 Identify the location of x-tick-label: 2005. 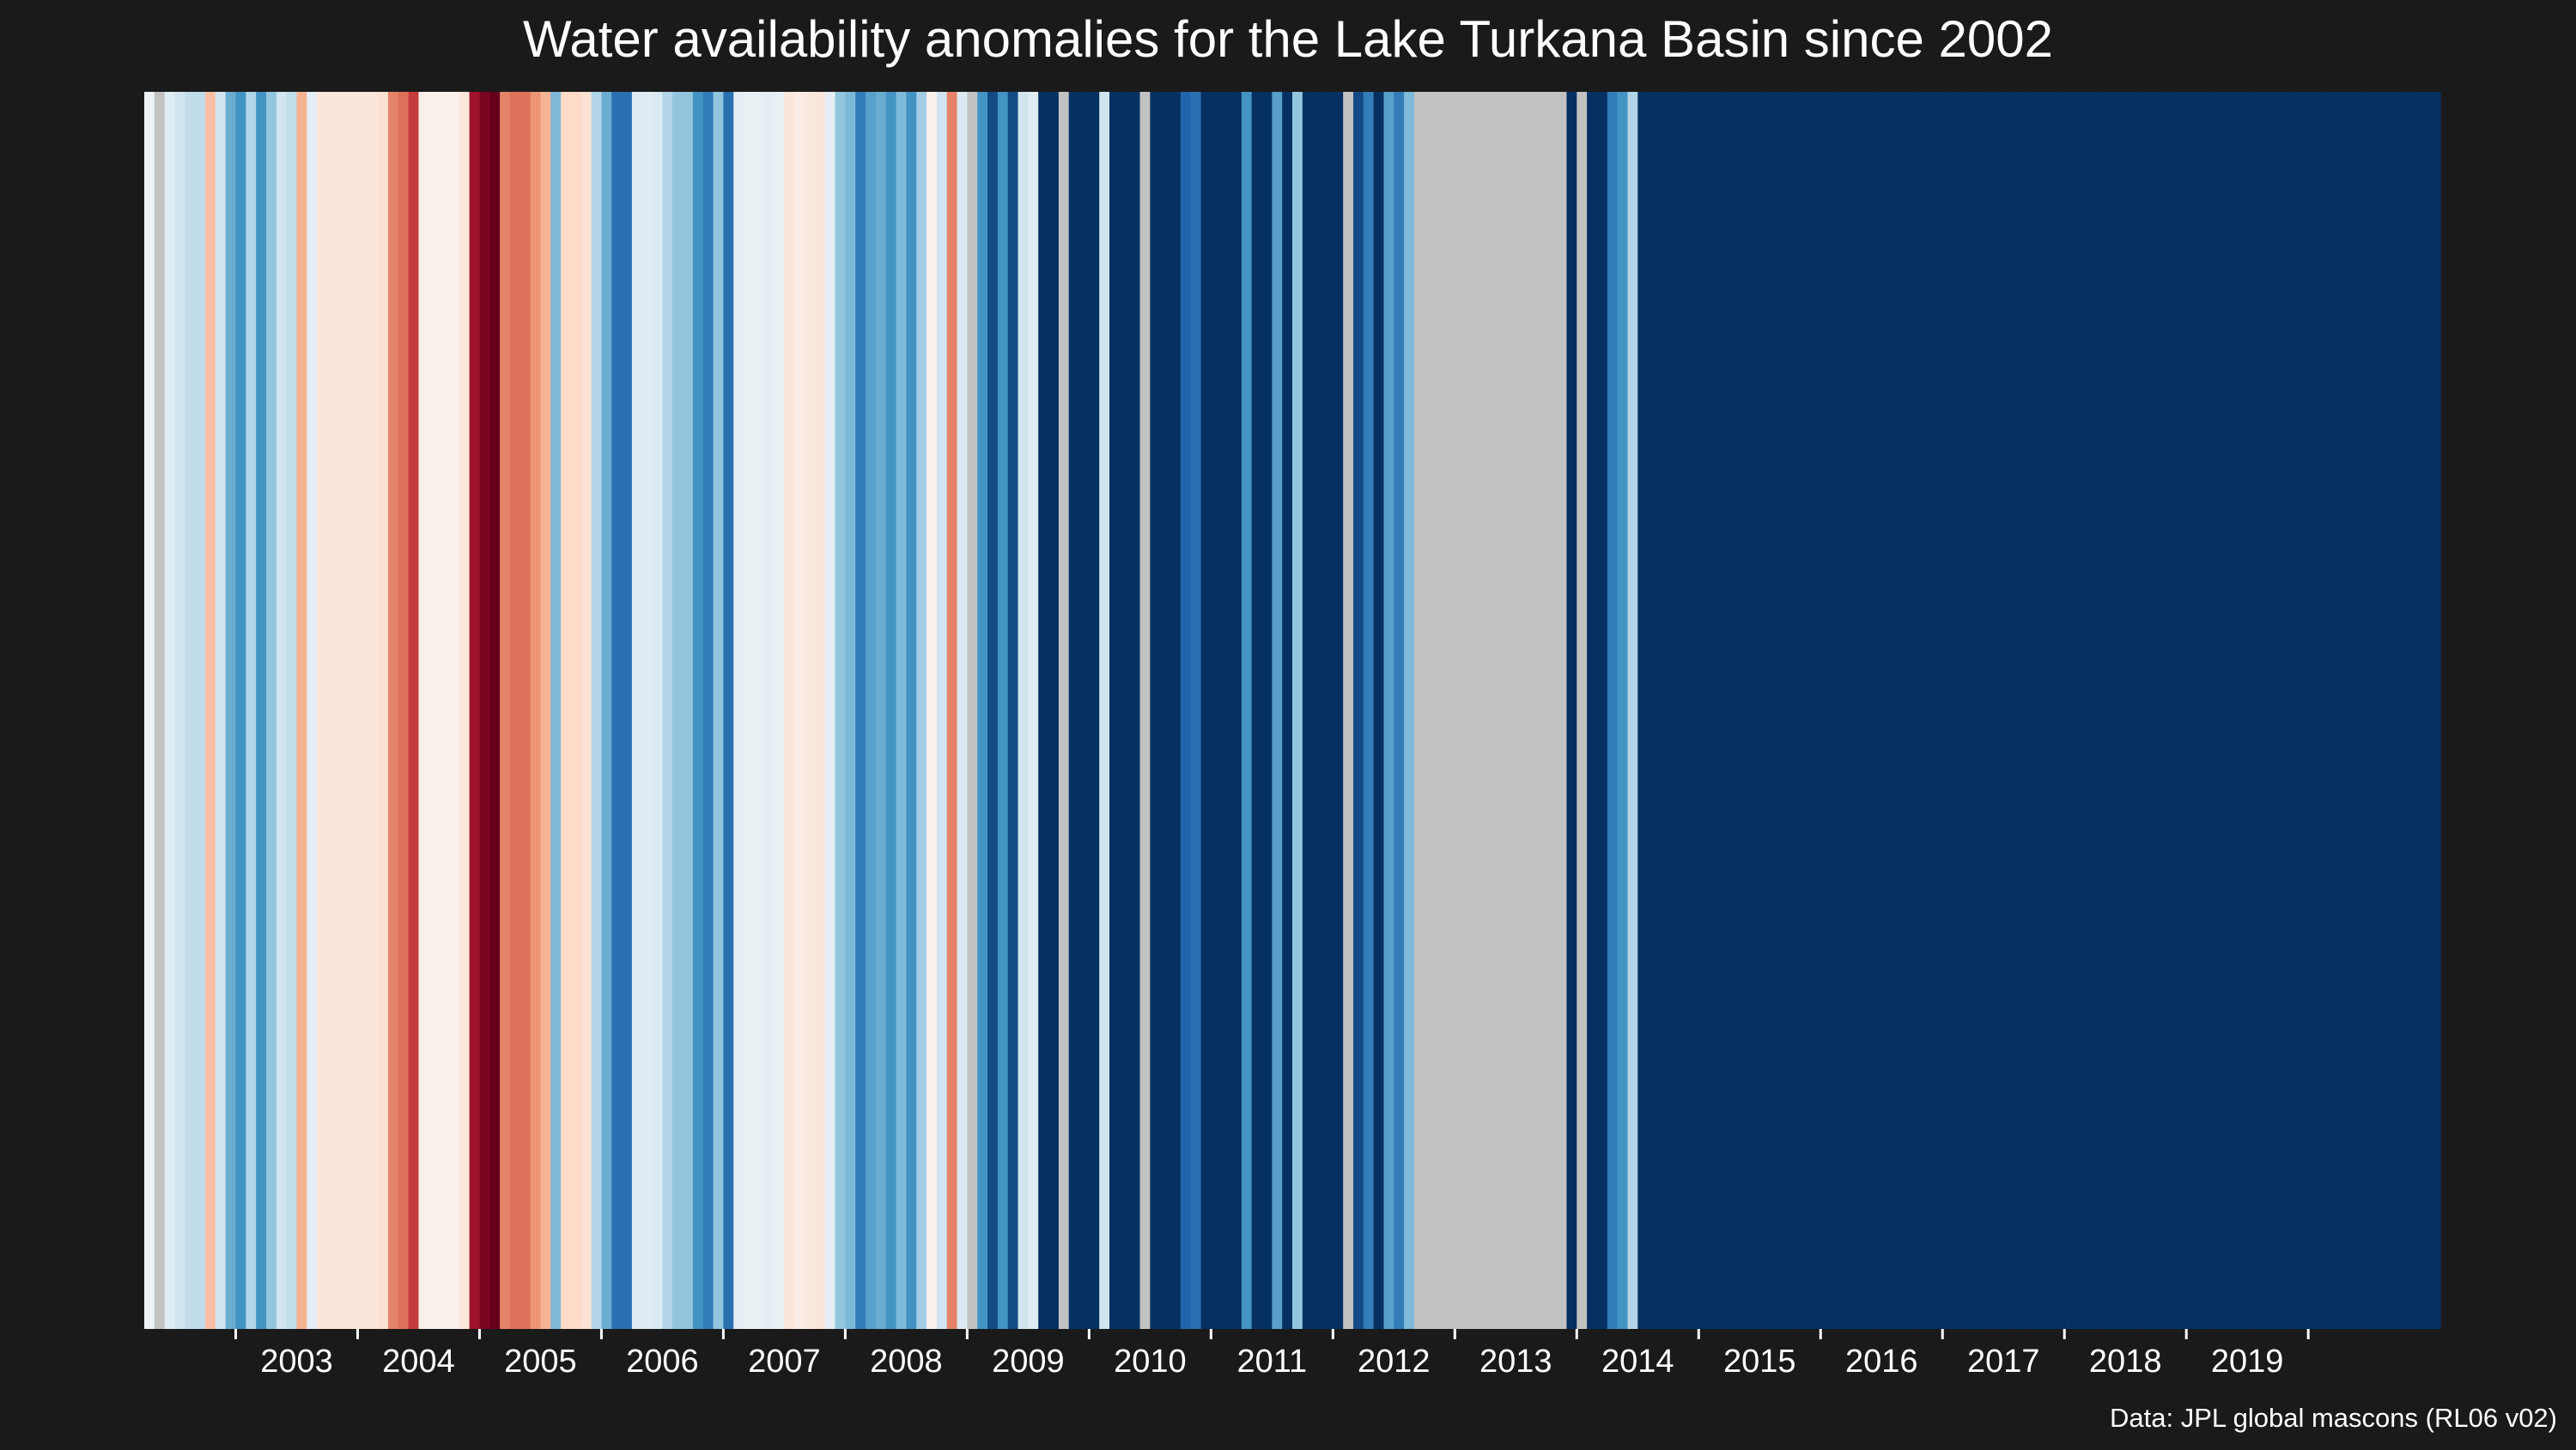
(541, 1362).